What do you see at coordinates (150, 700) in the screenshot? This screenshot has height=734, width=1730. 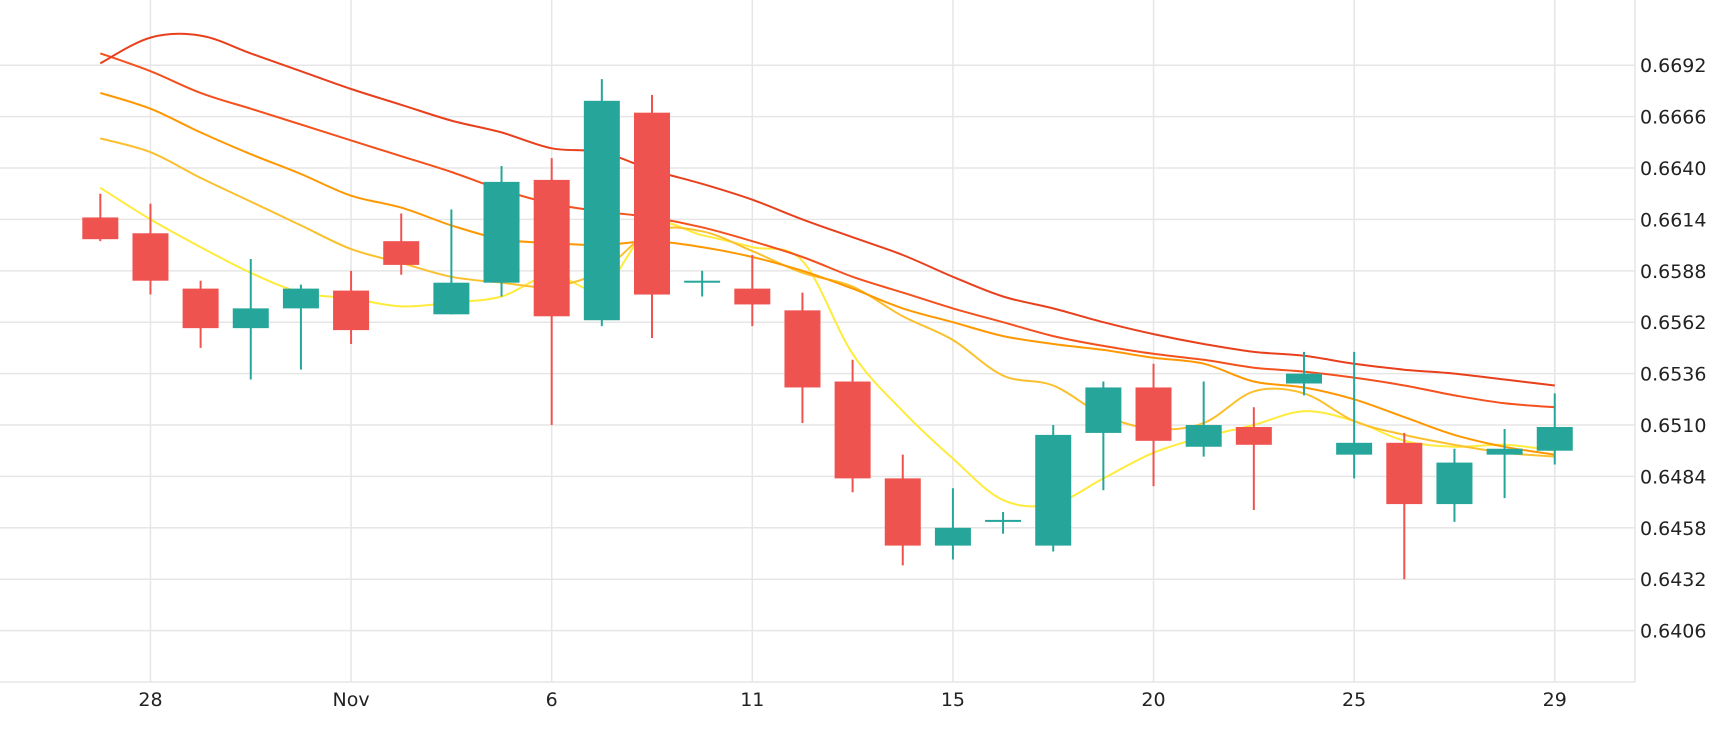 I see `x-tick-label: 28` at bounding box center [150, 700].